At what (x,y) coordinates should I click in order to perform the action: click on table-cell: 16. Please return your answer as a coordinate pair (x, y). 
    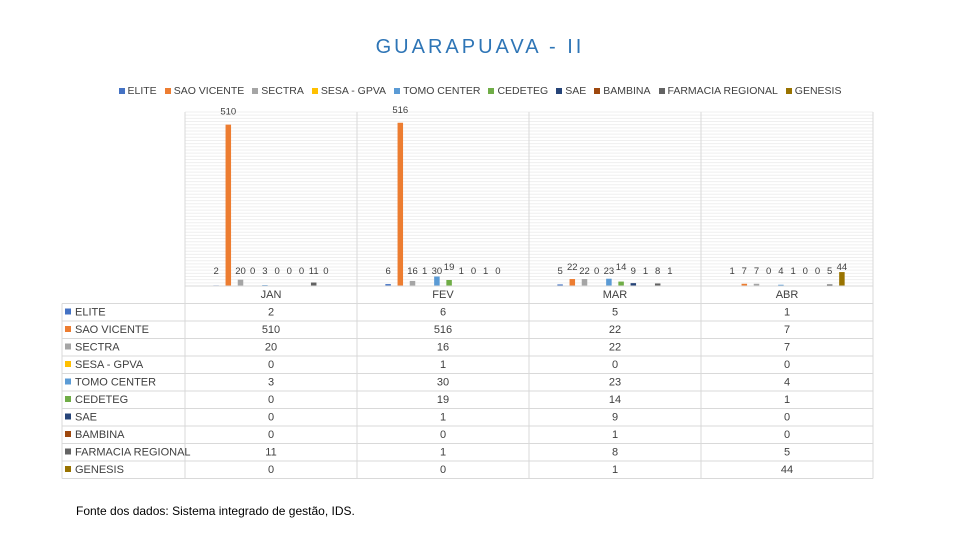
    Looking at the image, I should click on (443, 348).